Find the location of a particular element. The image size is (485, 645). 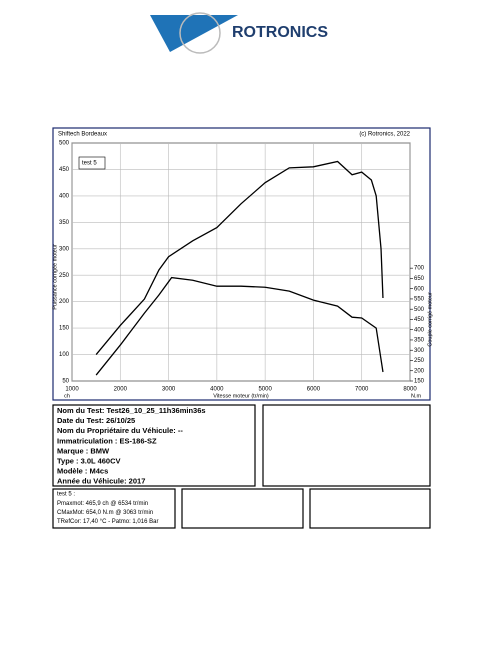

info-box is located at coordinates (154, 445).